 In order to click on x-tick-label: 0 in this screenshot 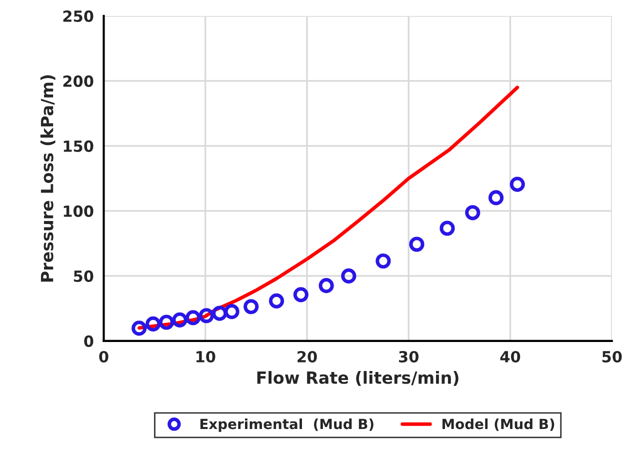, I will do `click(103, 356)`.